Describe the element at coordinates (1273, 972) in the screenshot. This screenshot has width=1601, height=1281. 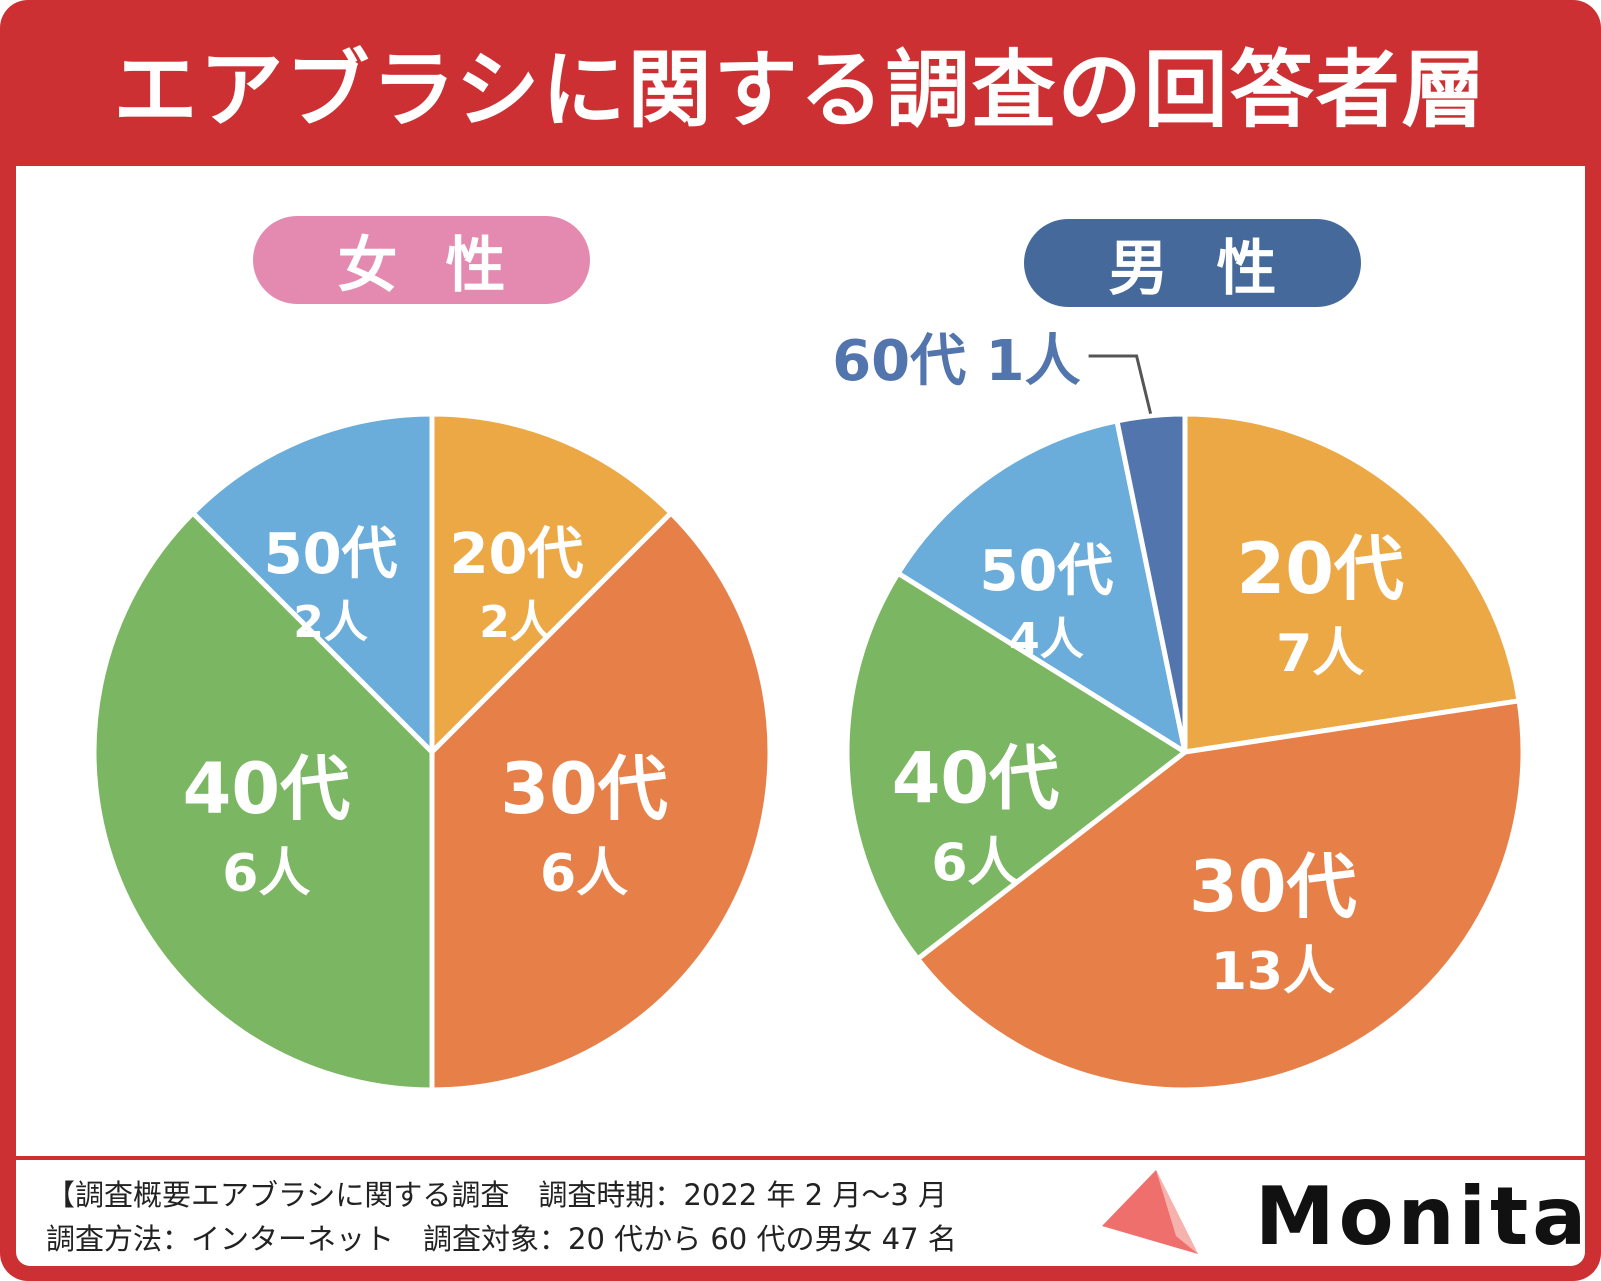
I see `male-slice-value: 13人` at that location.